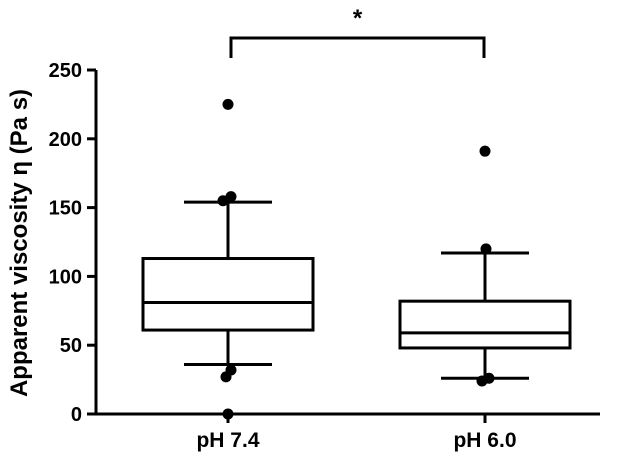 This screenshot has width=617, height=461. Describe the element at coordinates (357, 47) in the screenshot. I see `significance-bracket` at that location.